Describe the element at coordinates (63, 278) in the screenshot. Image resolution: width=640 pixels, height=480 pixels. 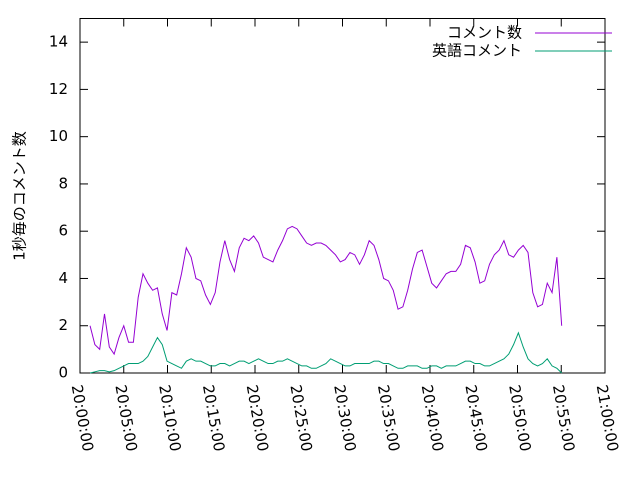
I see `y-tick-label: 4` at that location.